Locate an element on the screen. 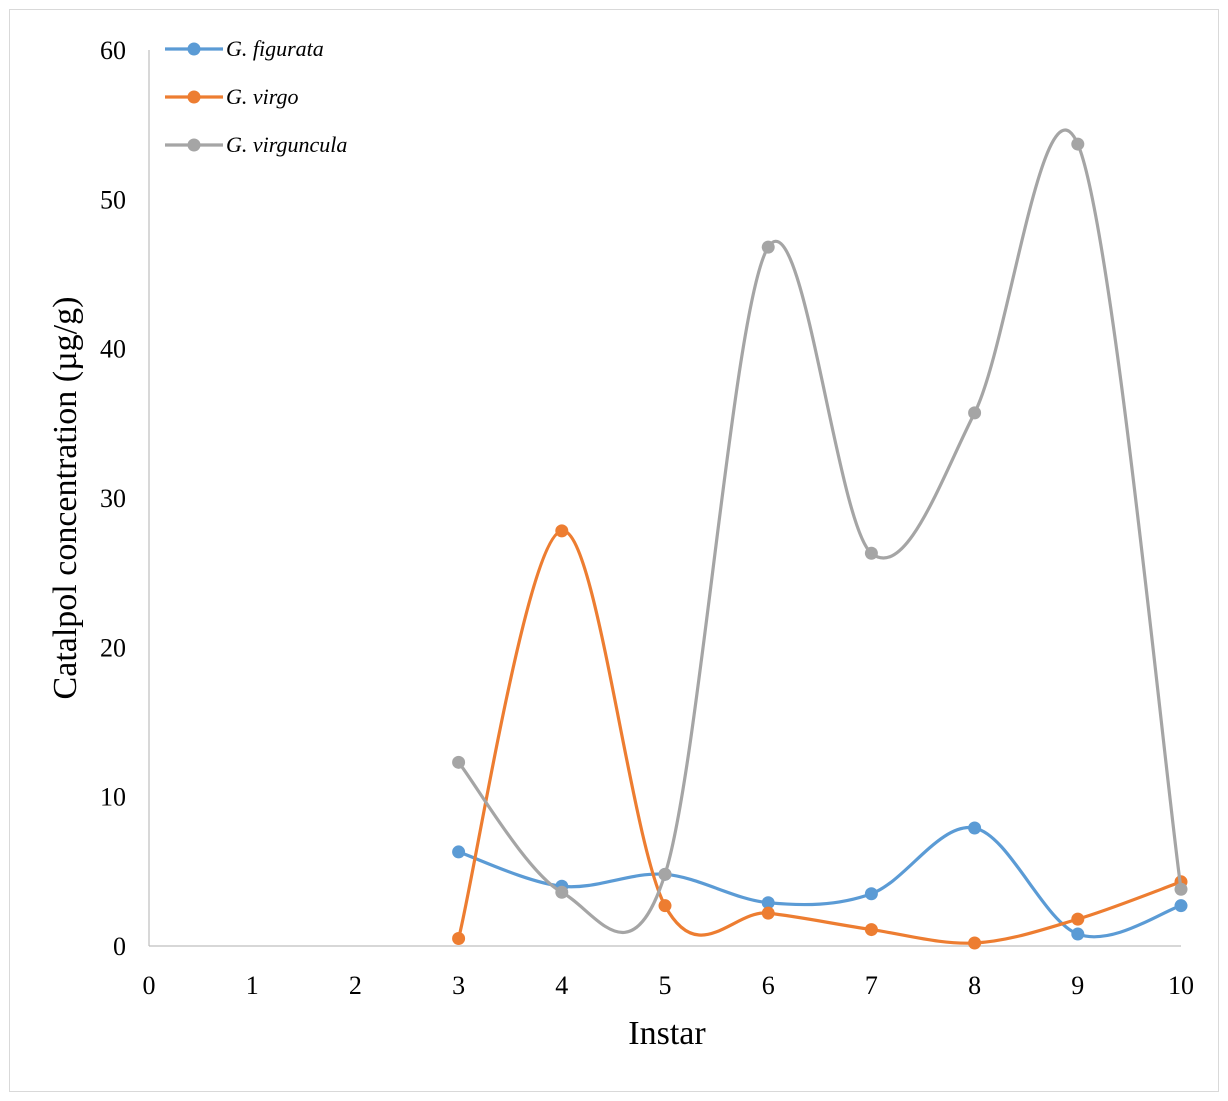  legend: G. figurata G. virgo G. virguncula is located at coordinates (256, 96).